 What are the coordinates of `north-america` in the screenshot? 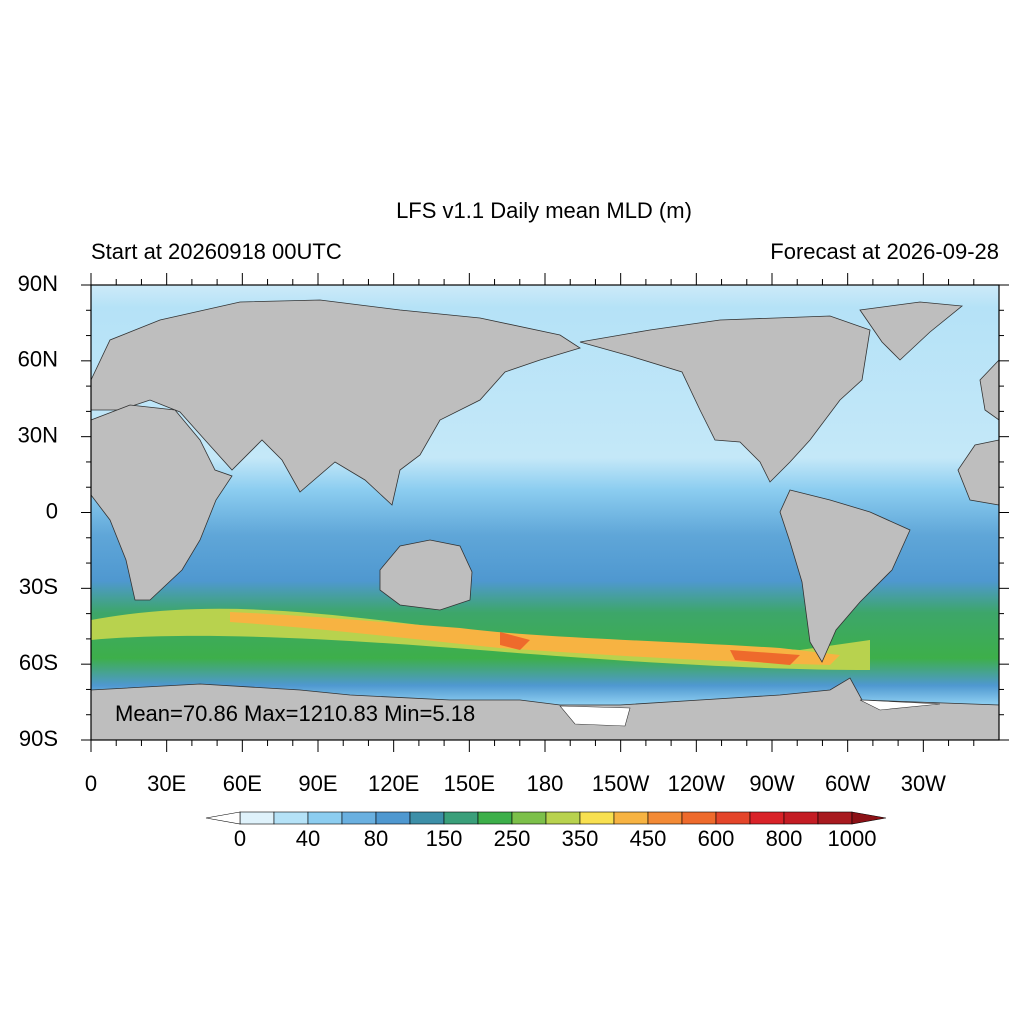 It's located at (725, 399).